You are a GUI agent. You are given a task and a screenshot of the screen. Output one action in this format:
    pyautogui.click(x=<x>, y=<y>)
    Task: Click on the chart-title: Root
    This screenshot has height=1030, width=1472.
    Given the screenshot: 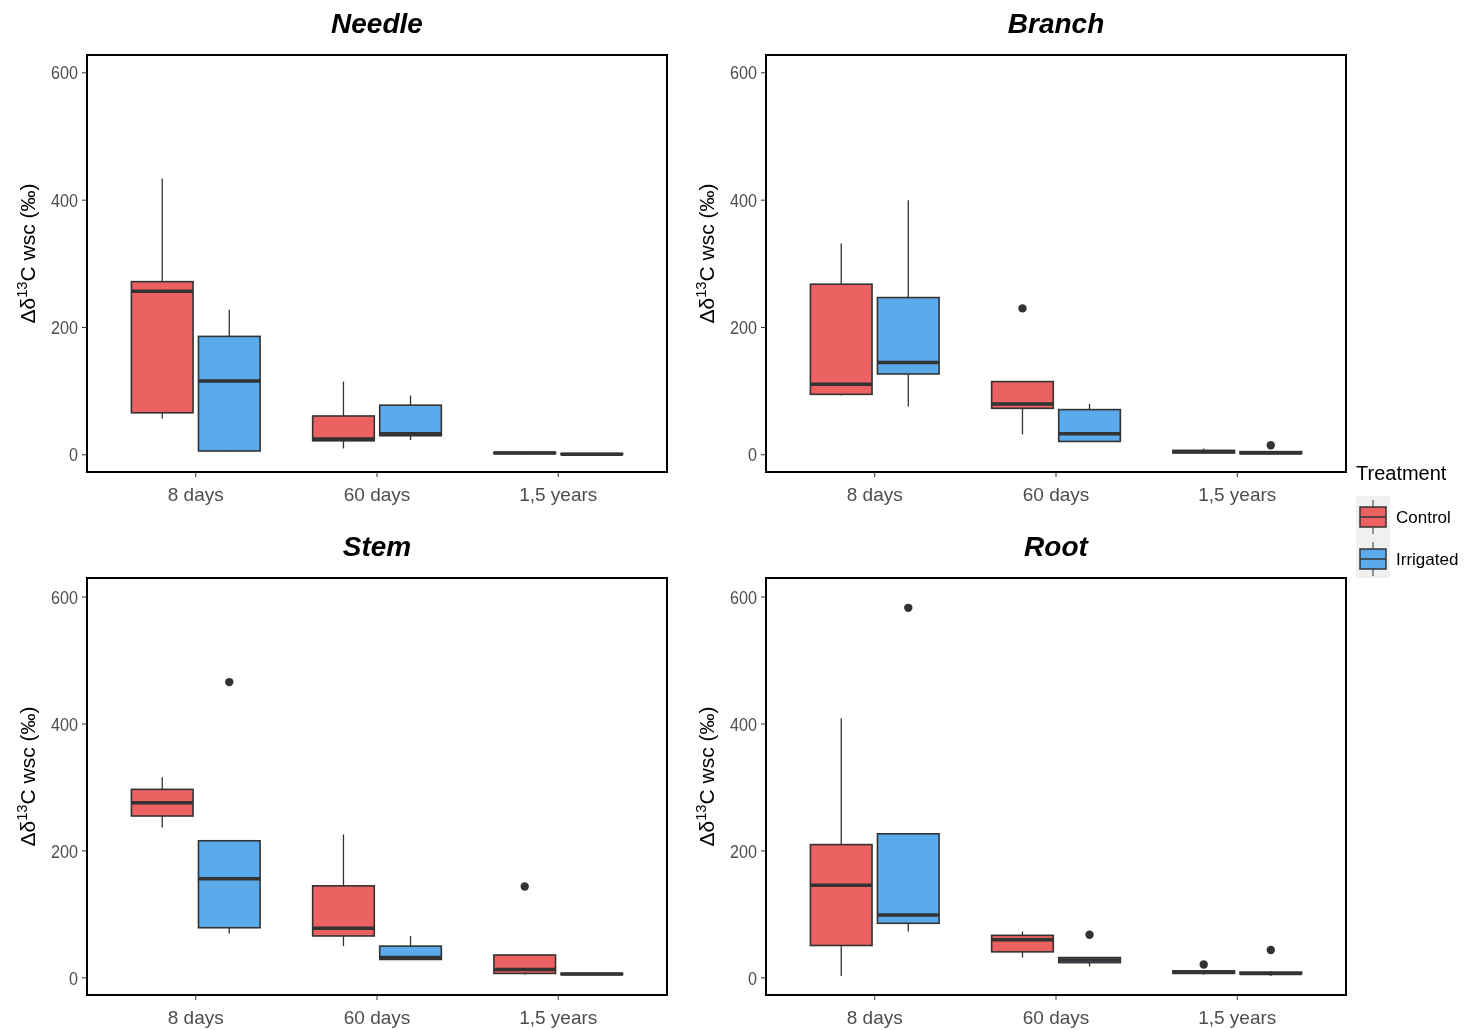 What is the action you would take?
    pyautogui.click(x=1057, y=546)
    